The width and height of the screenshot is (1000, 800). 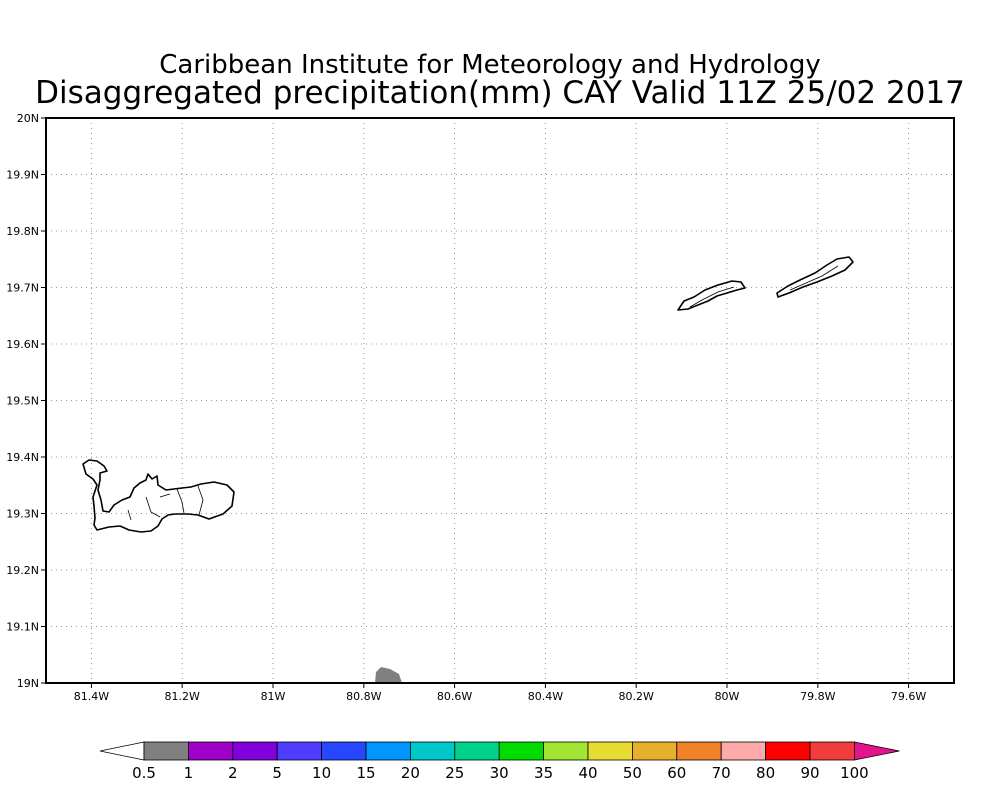 I want to click on y-tick-label: 20N, so click(x=28, y=118).